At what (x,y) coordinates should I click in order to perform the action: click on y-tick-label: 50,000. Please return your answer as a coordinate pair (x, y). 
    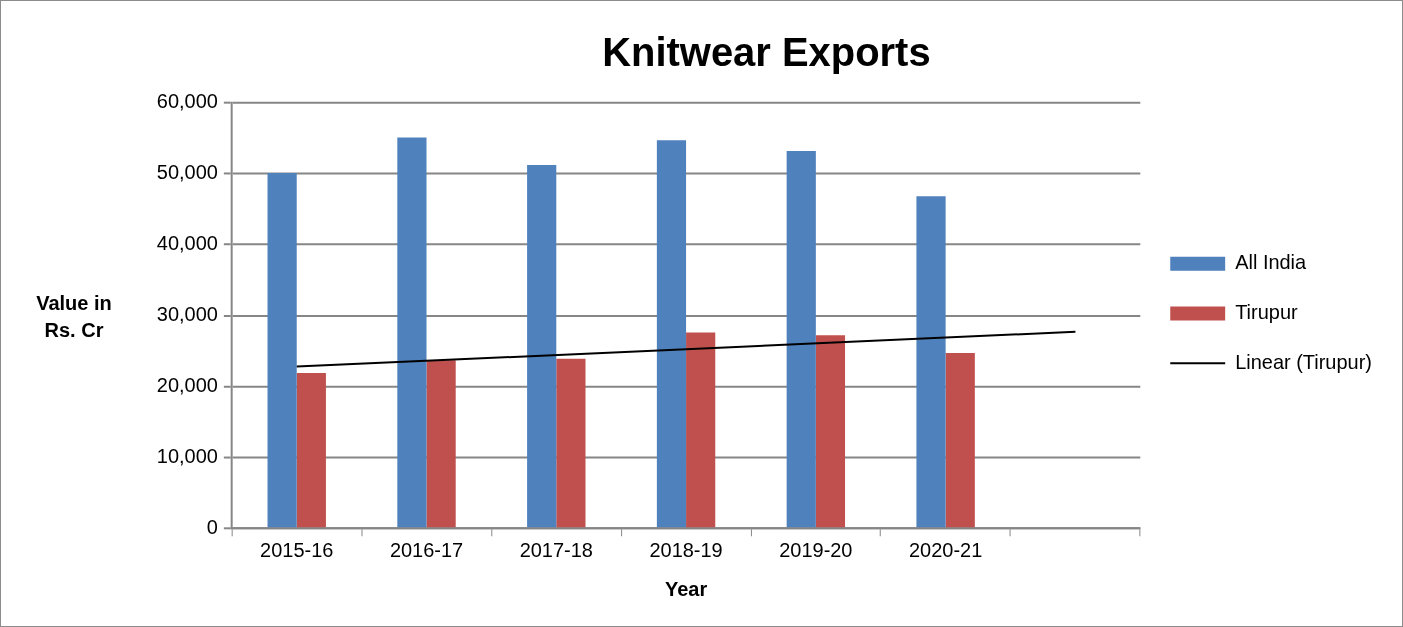
    Looking at the image, I should click on (187, 172).